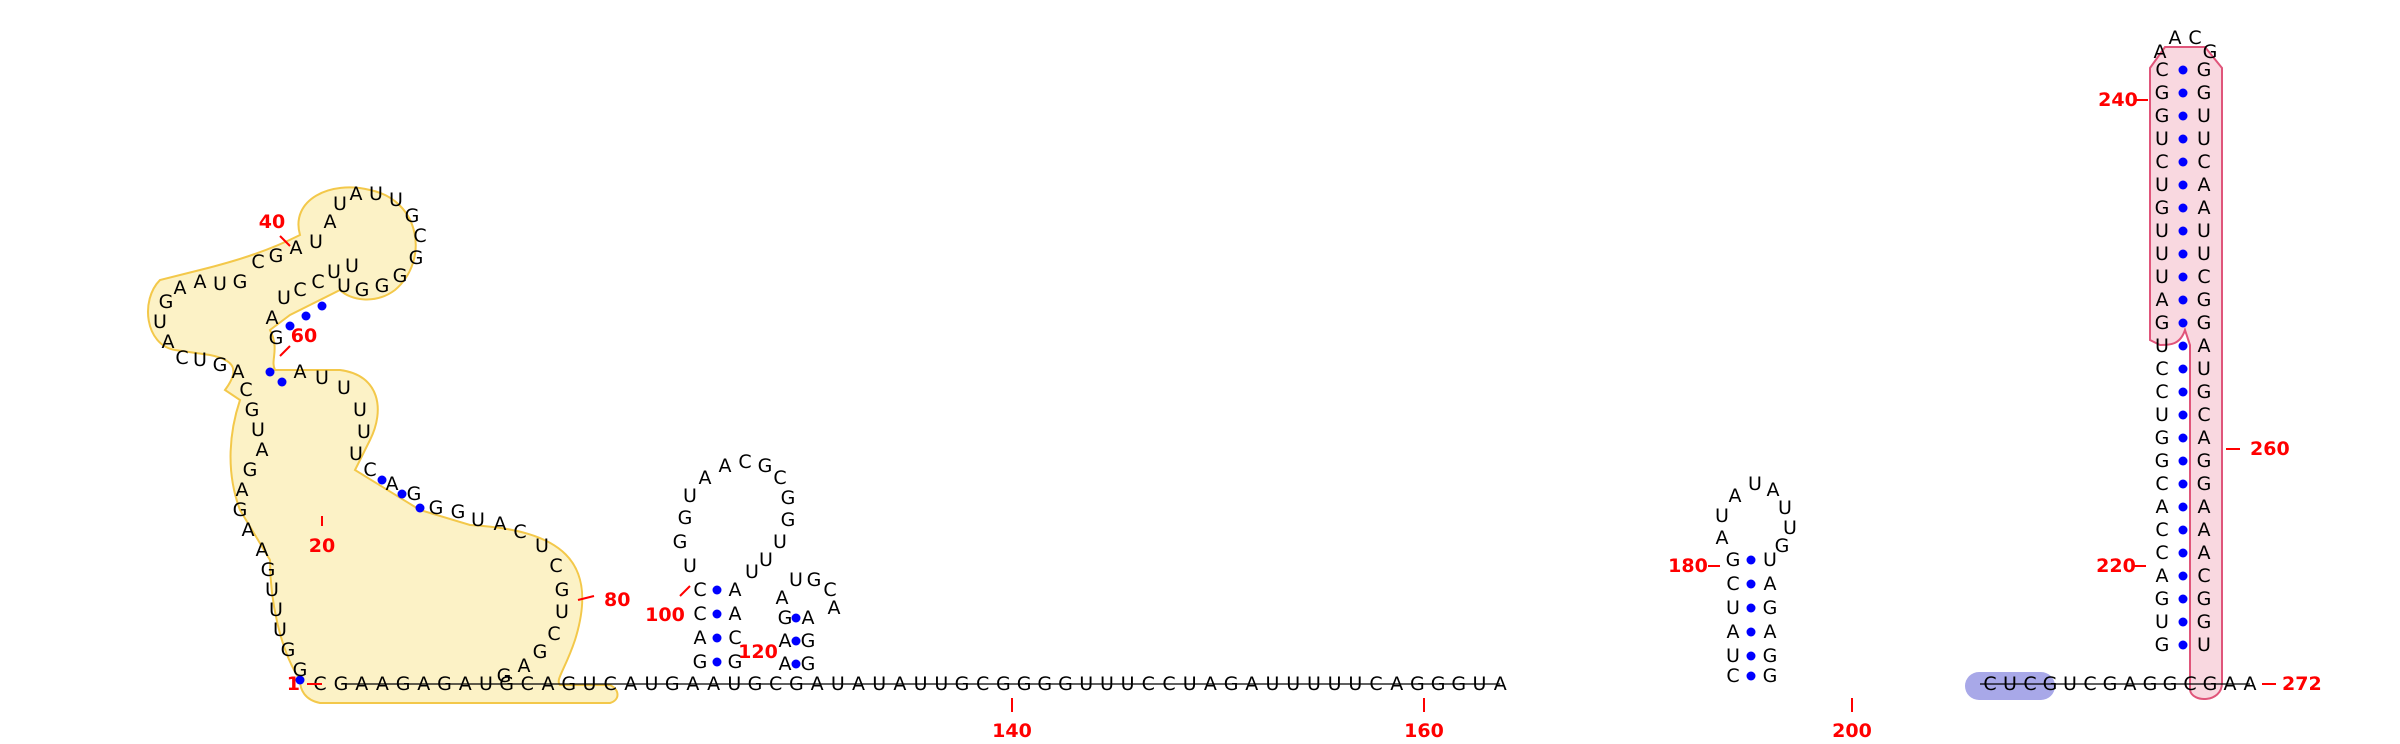 This screenshot has width=2400, height=744. I want to click on position-label: 100, so click(665, 615).